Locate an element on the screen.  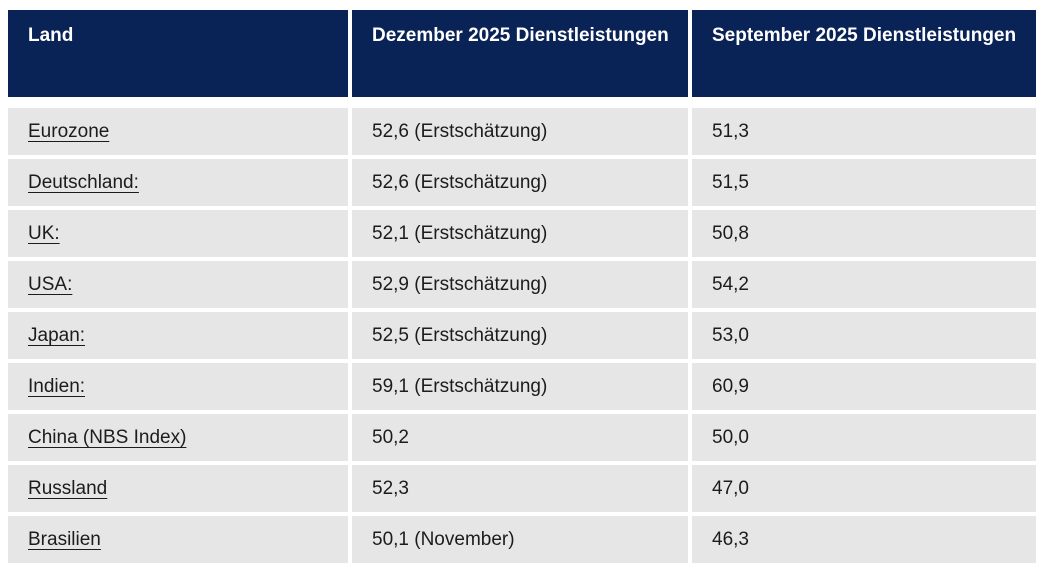
dezember-value: 50,1 (November) is located at coordinates (443, 539).